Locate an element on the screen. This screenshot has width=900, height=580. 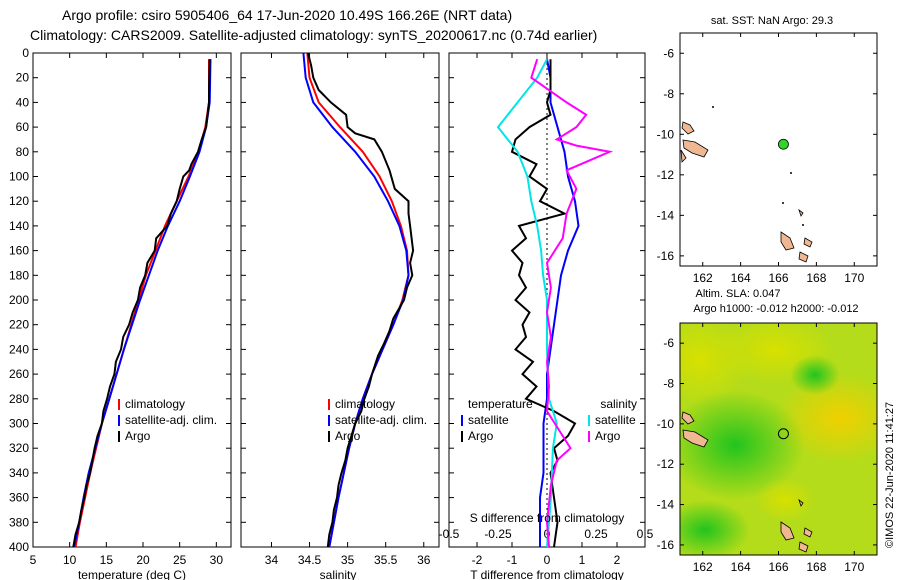
sla-map-title: Altim. SLA: 0.047 is located at coordinates (738, 294).